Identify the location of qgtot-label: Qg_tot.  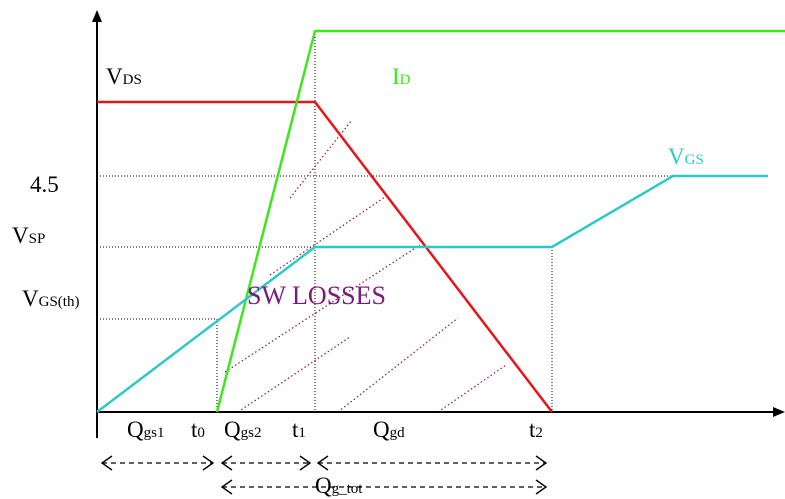
(339, 485).